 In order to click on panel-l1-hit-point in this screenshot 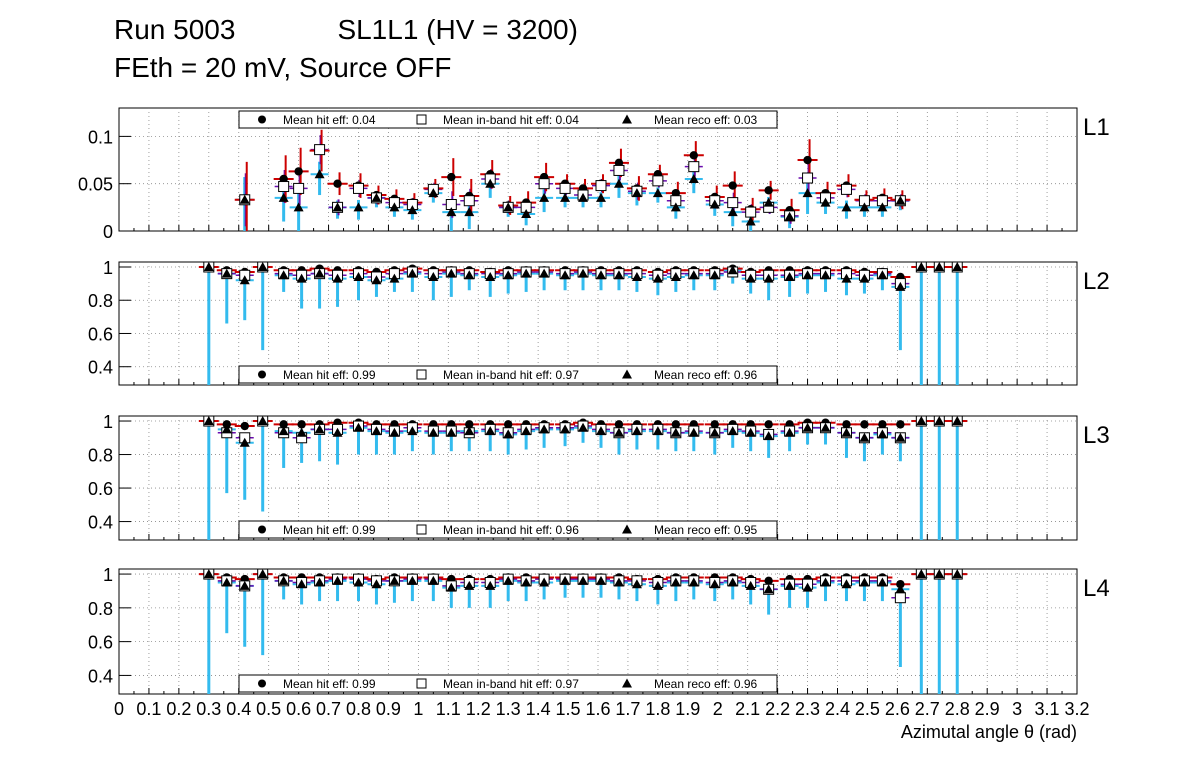, I will do `click(693, 155)`.